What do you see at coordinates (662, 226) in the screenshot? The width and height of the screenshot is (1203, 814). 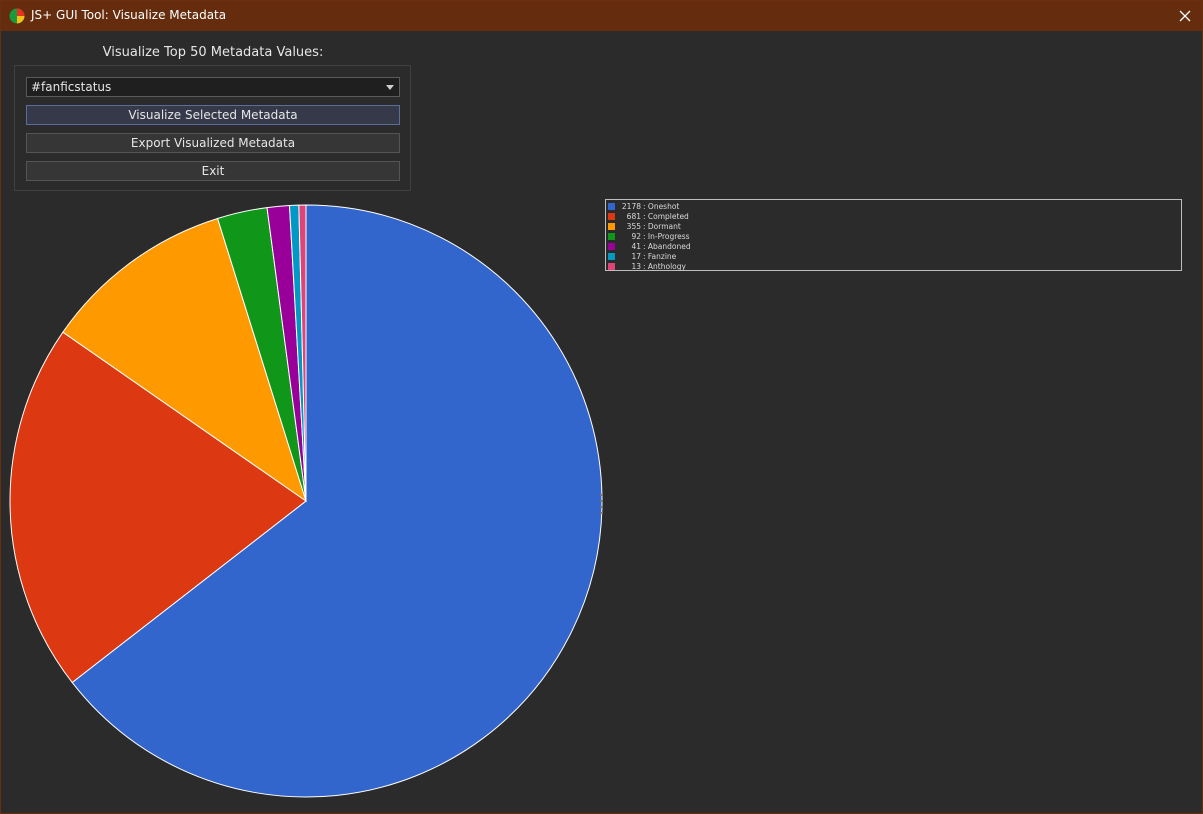 I see `legend-label: : Dormant` at bounding box center [662, 226].